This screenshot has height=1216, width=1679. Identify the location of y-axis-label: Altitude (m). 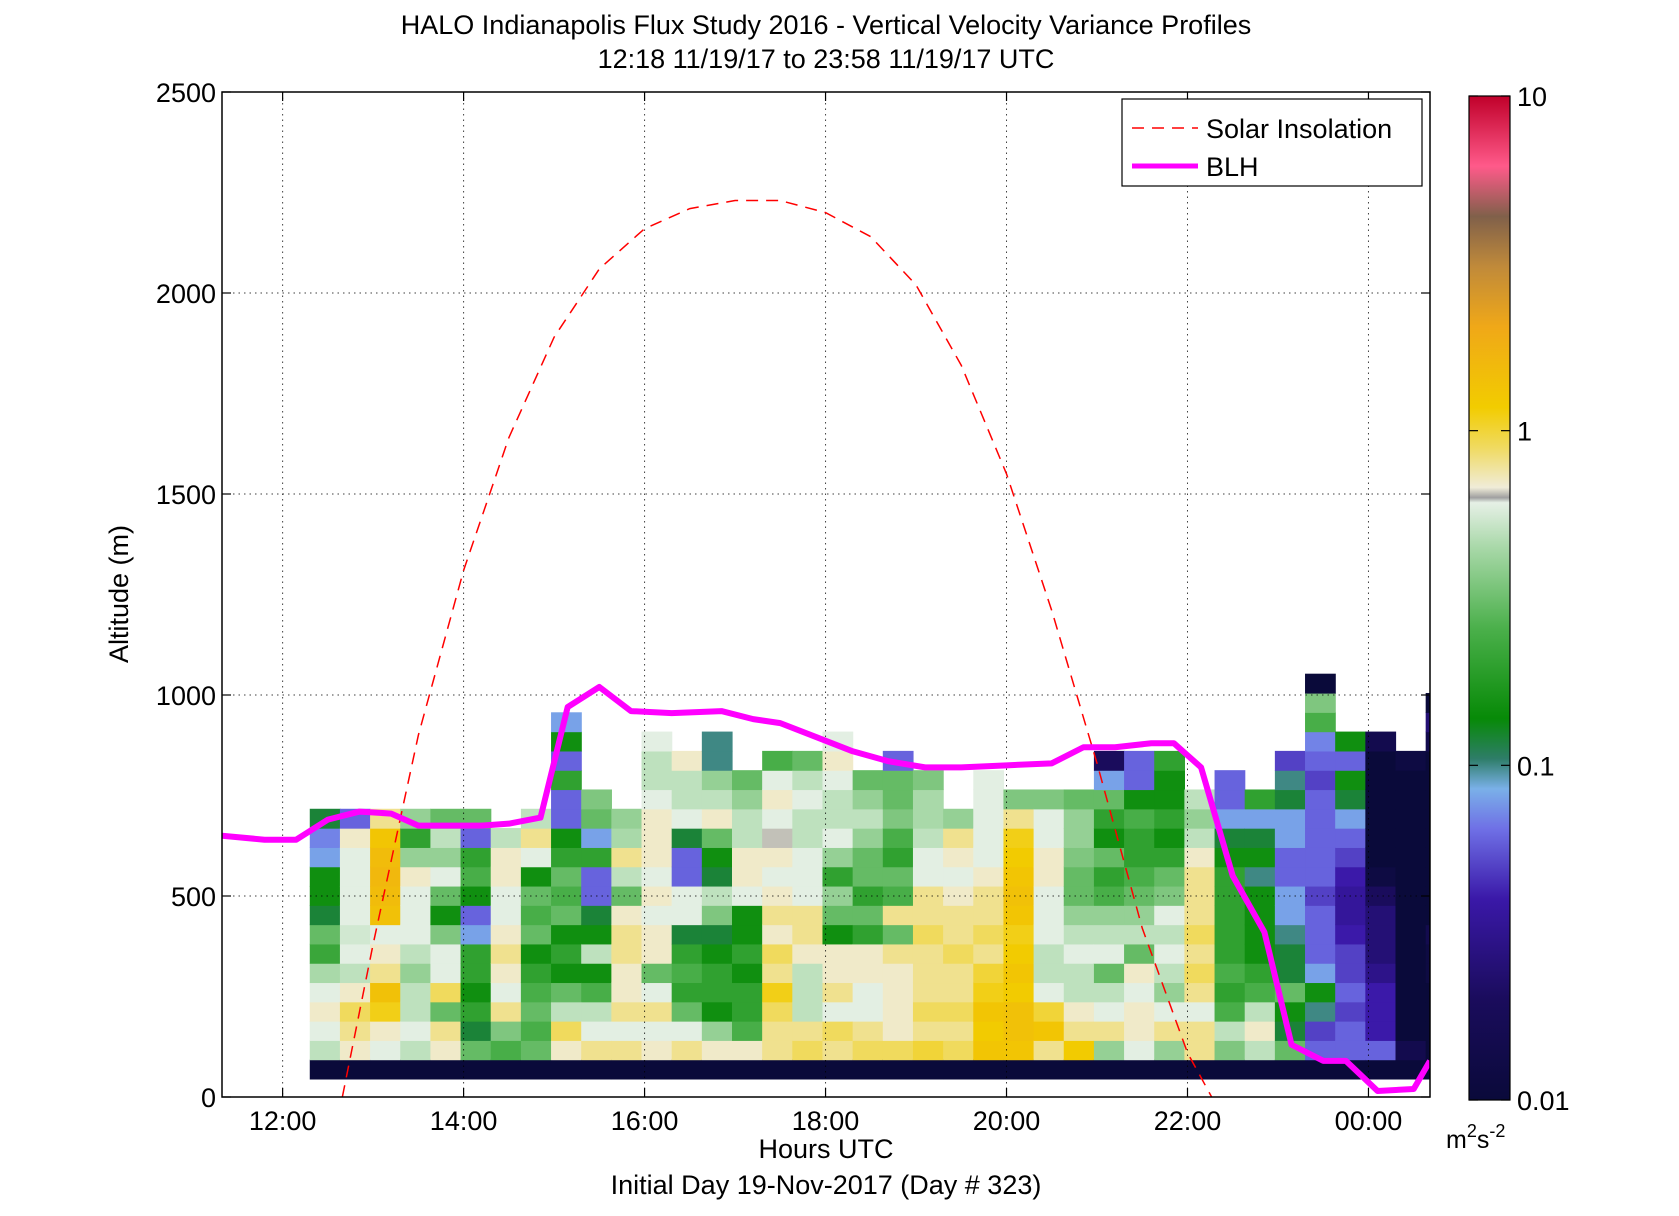
(119, 594).